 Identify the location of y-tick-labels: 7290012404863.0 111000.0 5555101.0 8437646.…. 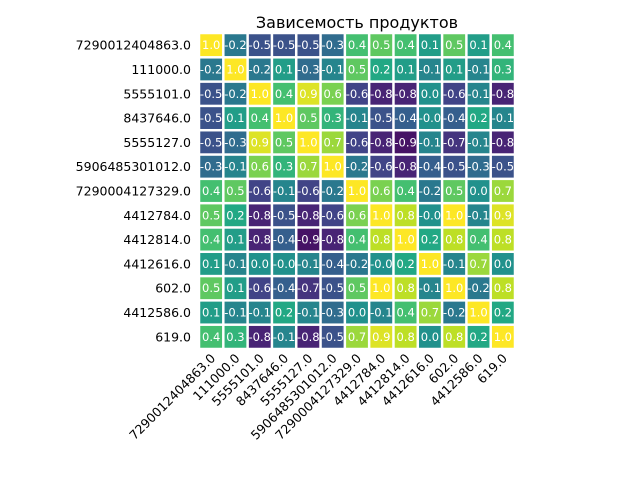
(133, 191).